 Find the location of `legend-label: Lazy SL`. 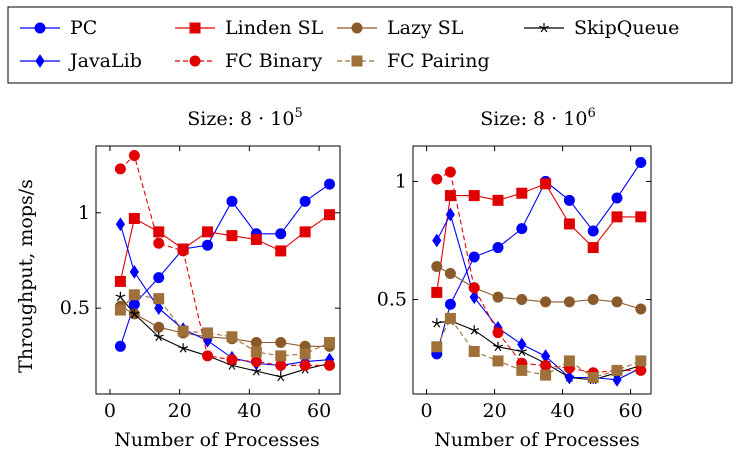

legend-label: Lazy SL is located at coordinates (425, 28).